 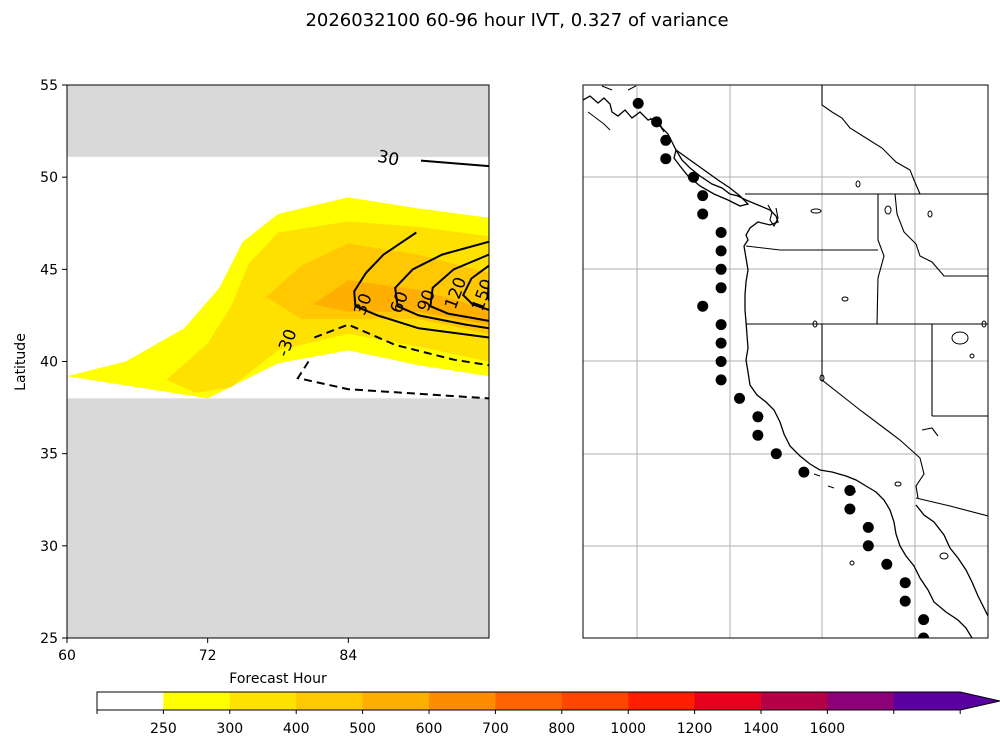 I want to click on border-us-mexico, so click(x=951, y=507).